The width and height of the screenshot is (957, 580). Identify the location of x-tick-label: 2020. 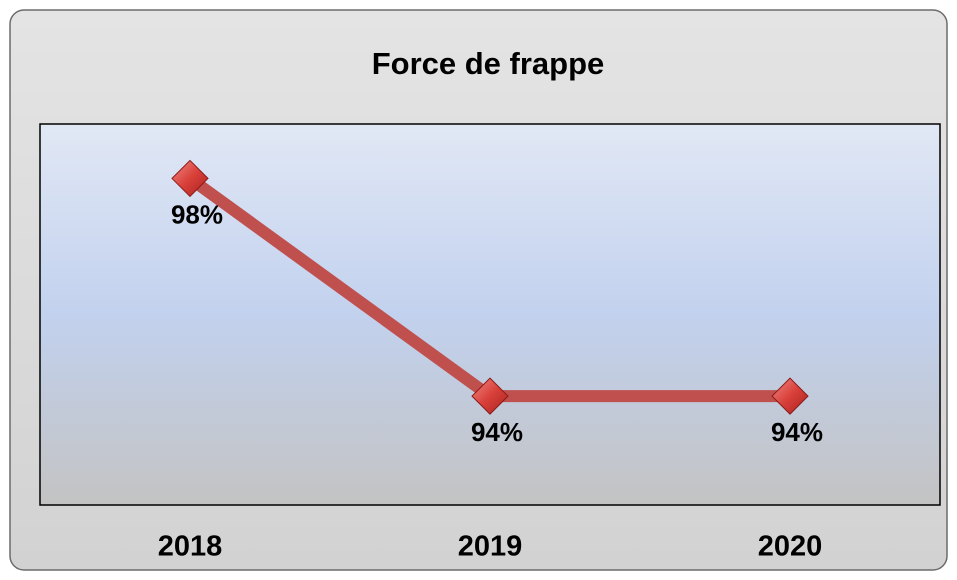
(790, 547).